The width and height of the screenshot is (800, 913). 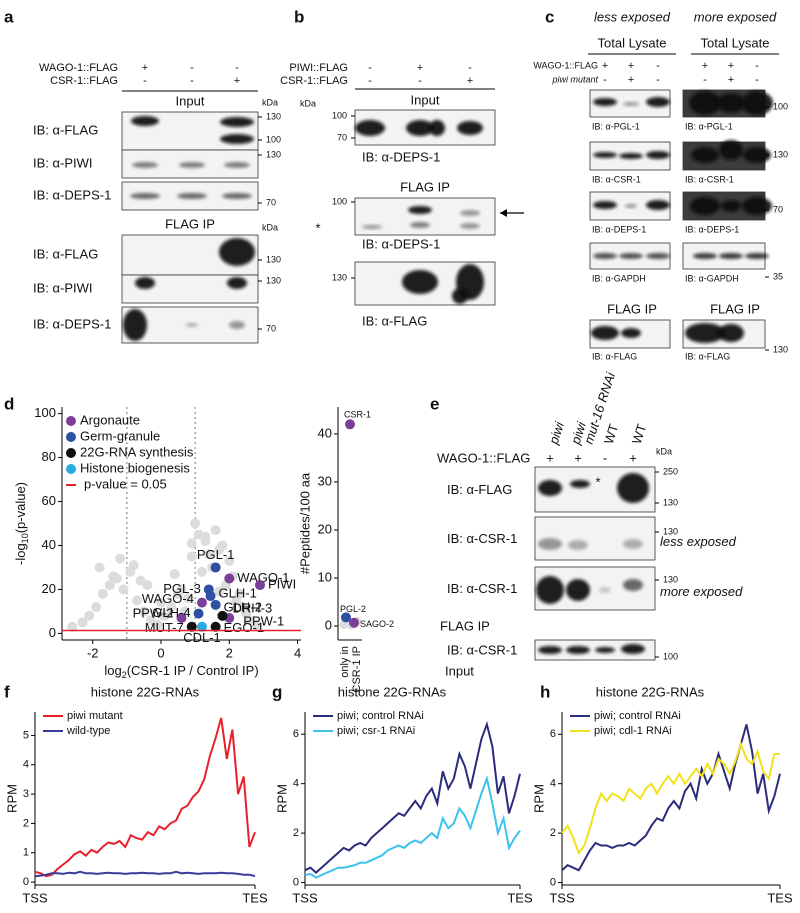 I want to click on point-label: GLH-2, so click(x=243, y=606).